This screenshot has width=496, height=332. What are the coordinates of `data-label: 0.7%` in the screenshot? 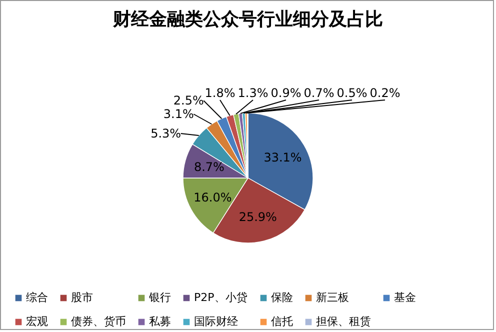 It's located at (319, 93).